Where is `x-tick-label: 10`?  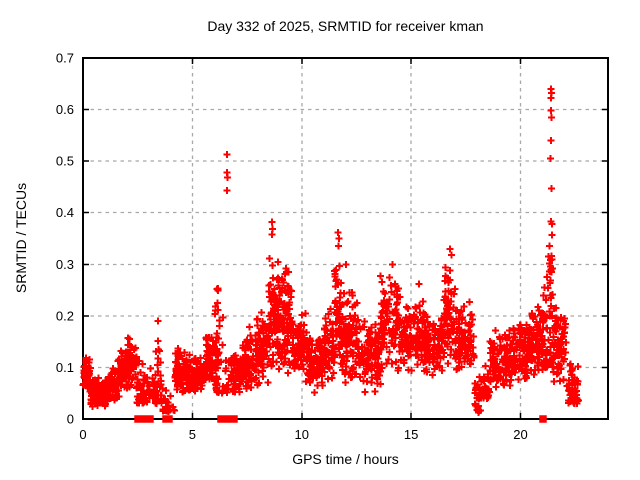
x-tick-label: 10 is located at coordinates (302, 434).